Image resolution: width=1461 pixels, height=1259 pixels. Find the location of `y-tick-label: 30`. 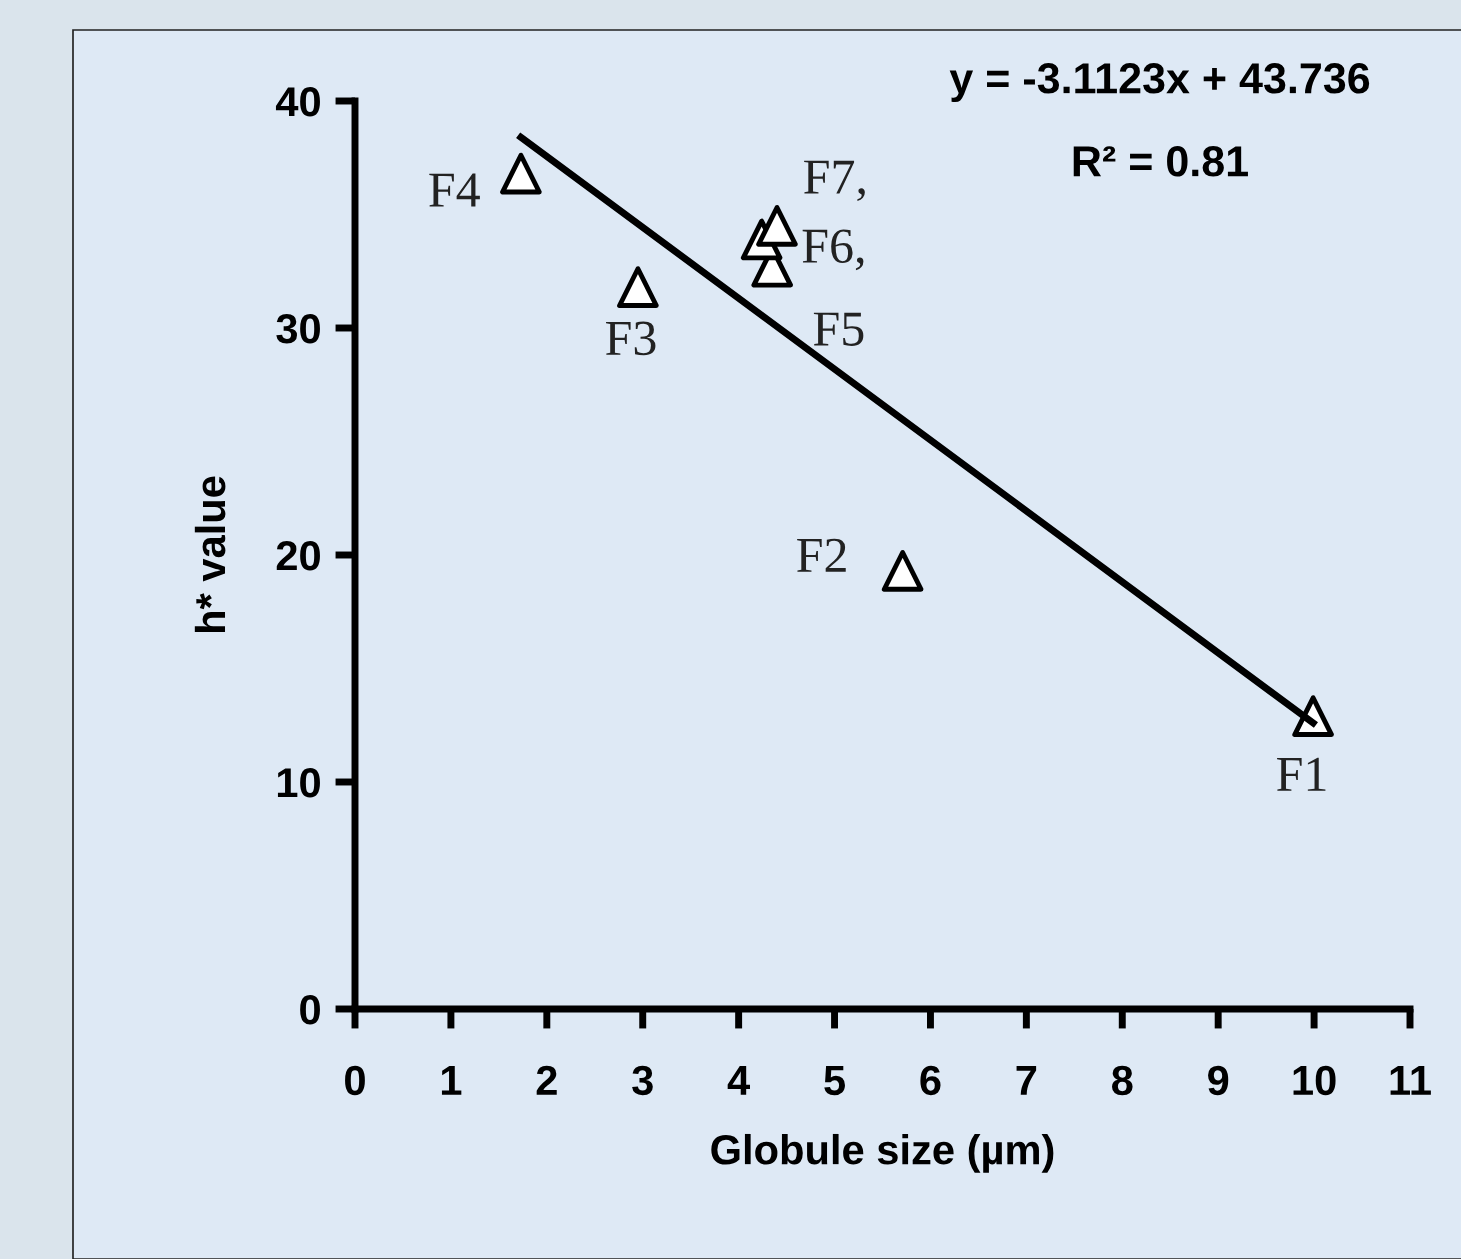

y-tick-label: 30 is located at coordinates (298, 329).